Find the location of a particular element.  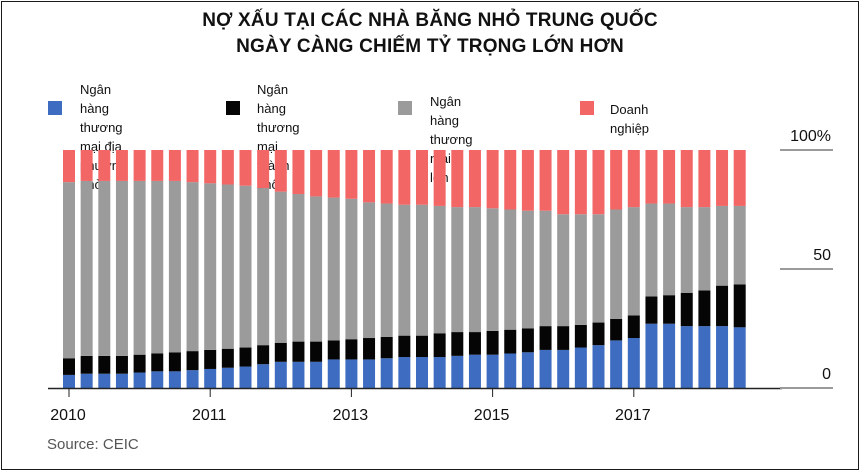

y-tick-label-0: 100% is located at coordinates (810, 136).